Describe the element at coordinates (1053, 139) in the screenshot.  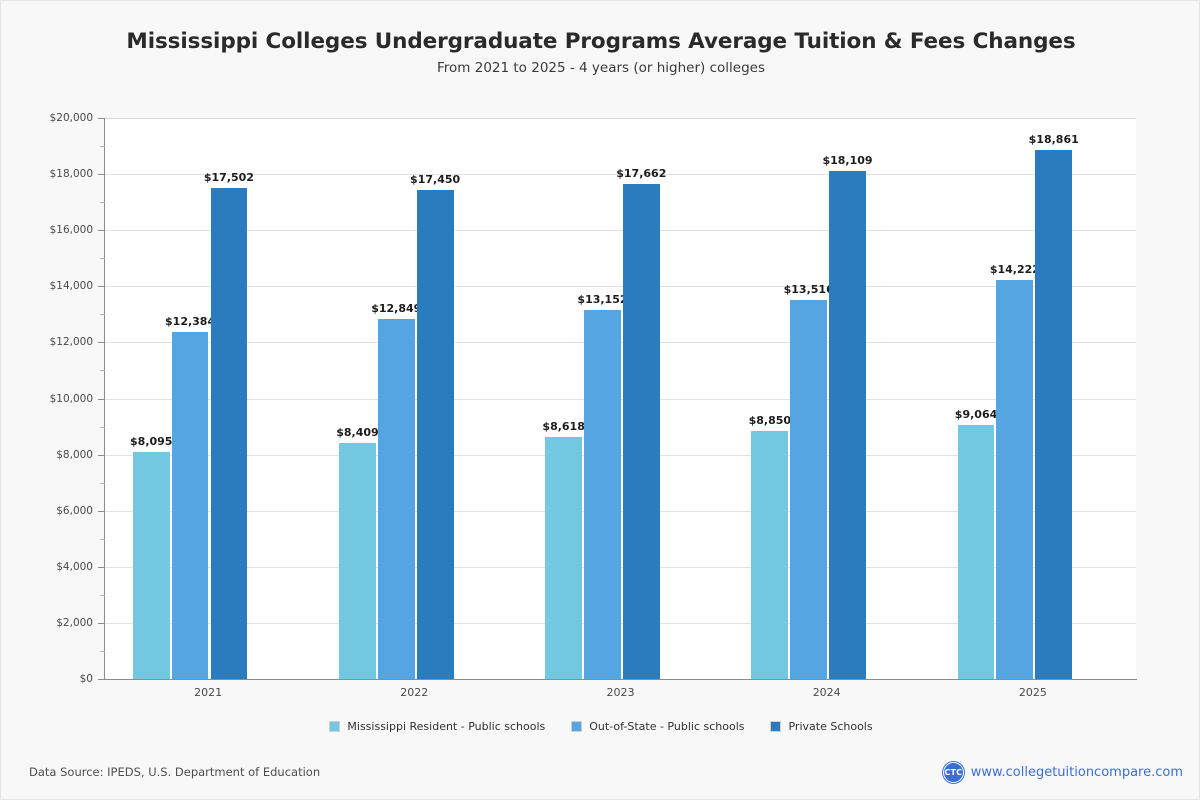
I see `bar-value-label: $18,861` at that location.